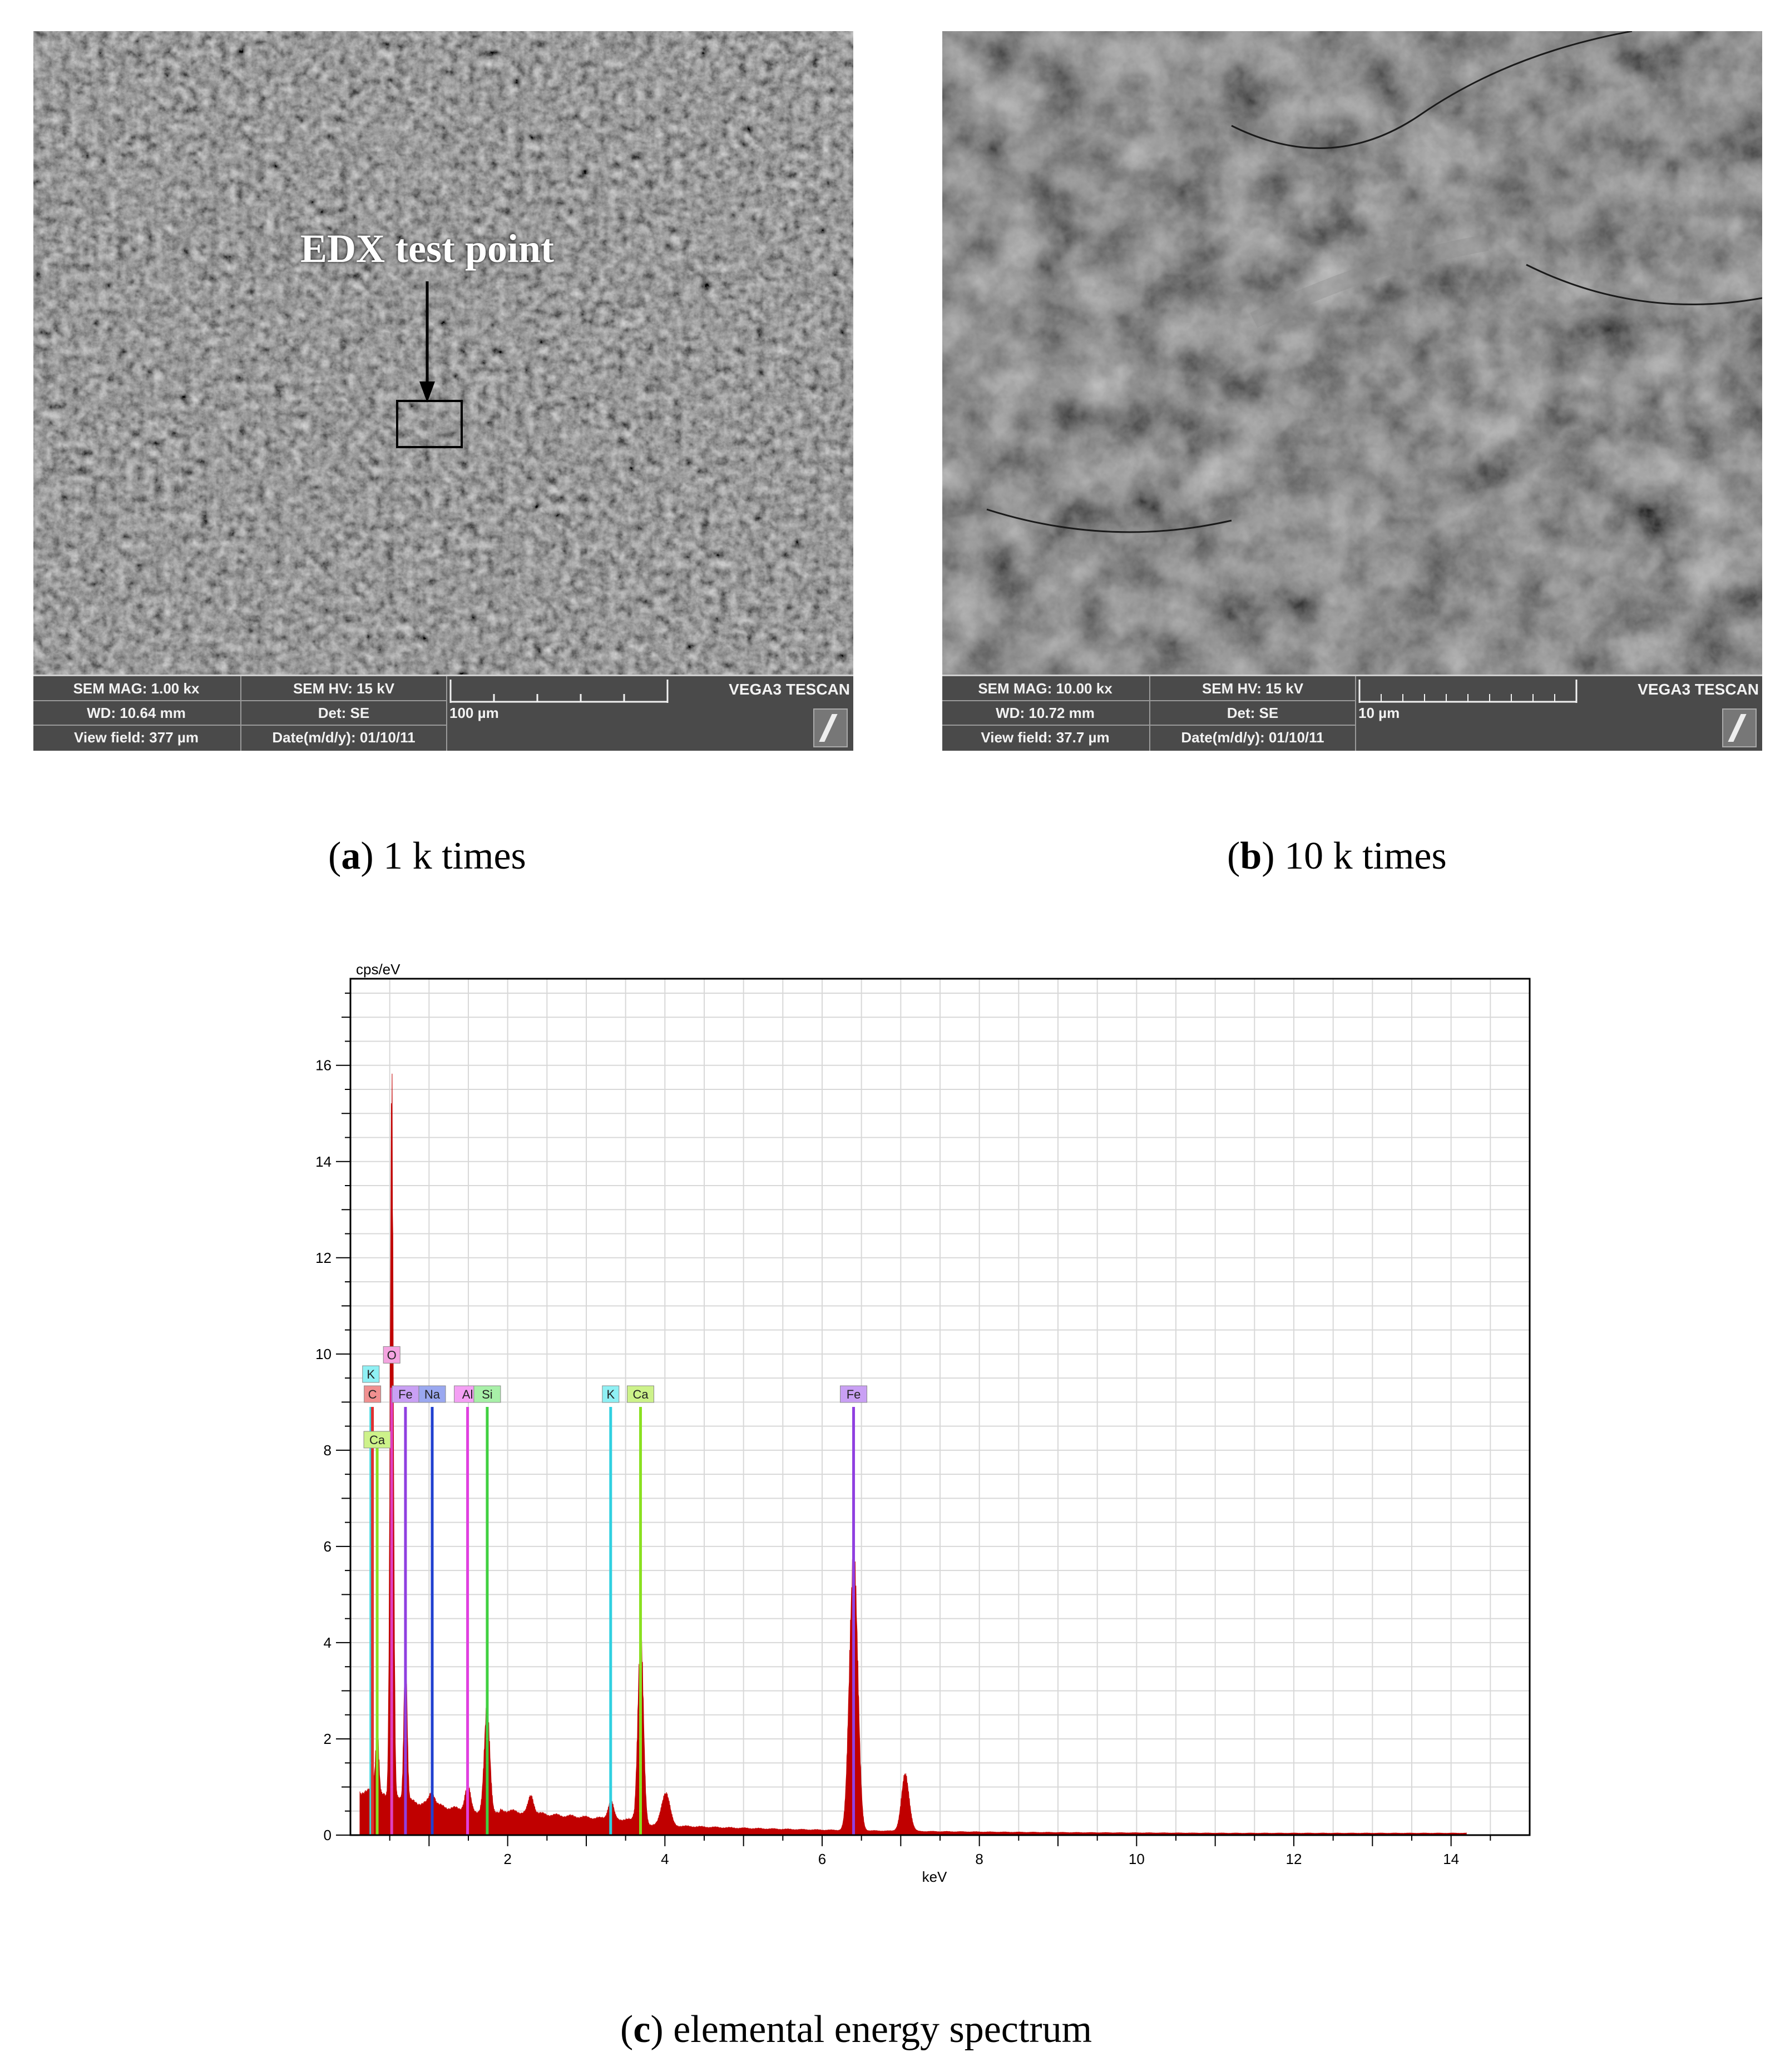 The height and width of the screenshot is (2072, 1790). Describe the element at coordinates (1045, 689) in the screenshot. I see `sem-mag: SEM MAG: 10.00 kx` at that location.